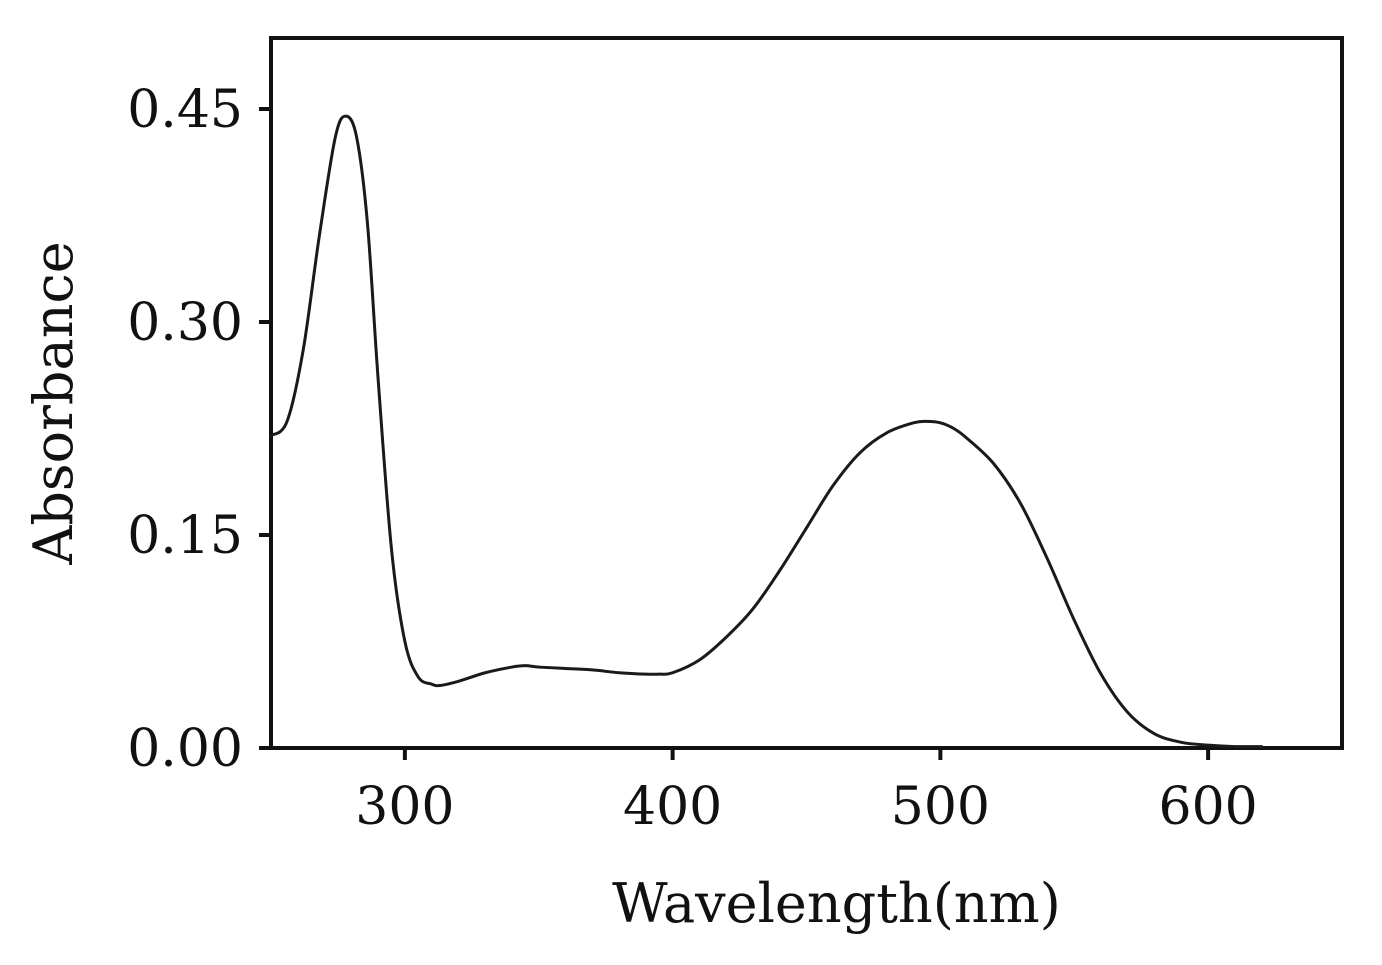 This screenshot has width=1382, height=965. I want to click on x-tick-label: 300, so click(404, 807).